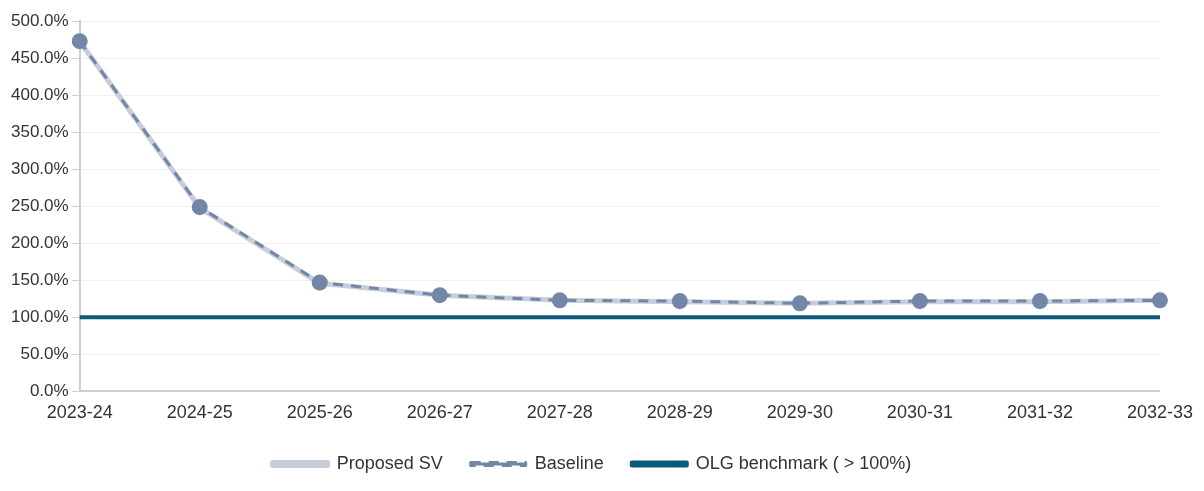 Image resolution: width=1204 pixels, height=491 pixels. I want to click on x-tick-label: 2031-32, so click(1039, 412).